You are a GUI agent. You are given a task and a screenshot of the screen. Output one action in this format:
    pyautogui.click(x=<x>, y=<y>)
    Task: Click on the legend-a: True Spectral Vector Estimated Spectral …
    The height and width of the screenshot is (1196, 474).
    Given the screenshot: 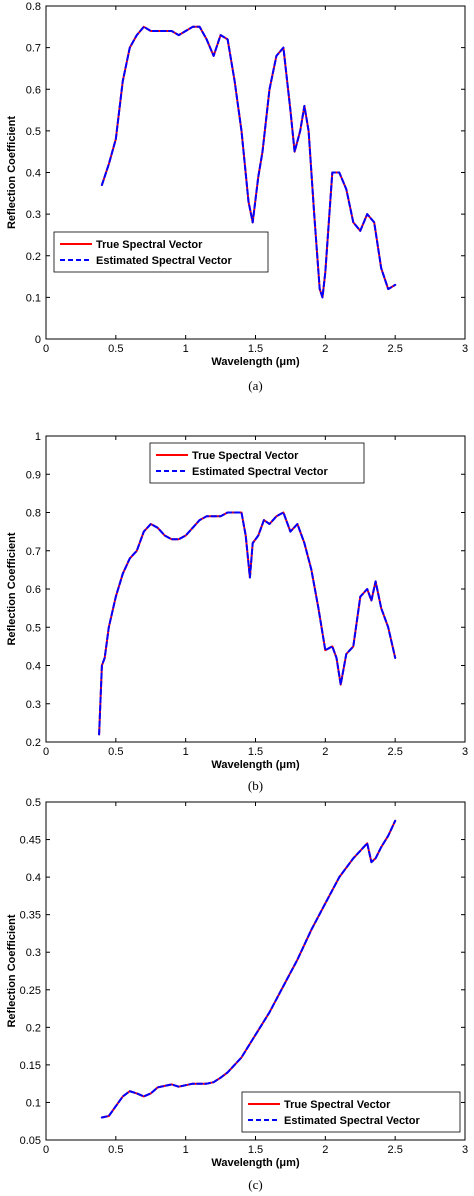 What is the action you would take?
    pyautogui.click(x=161, y=252)
    